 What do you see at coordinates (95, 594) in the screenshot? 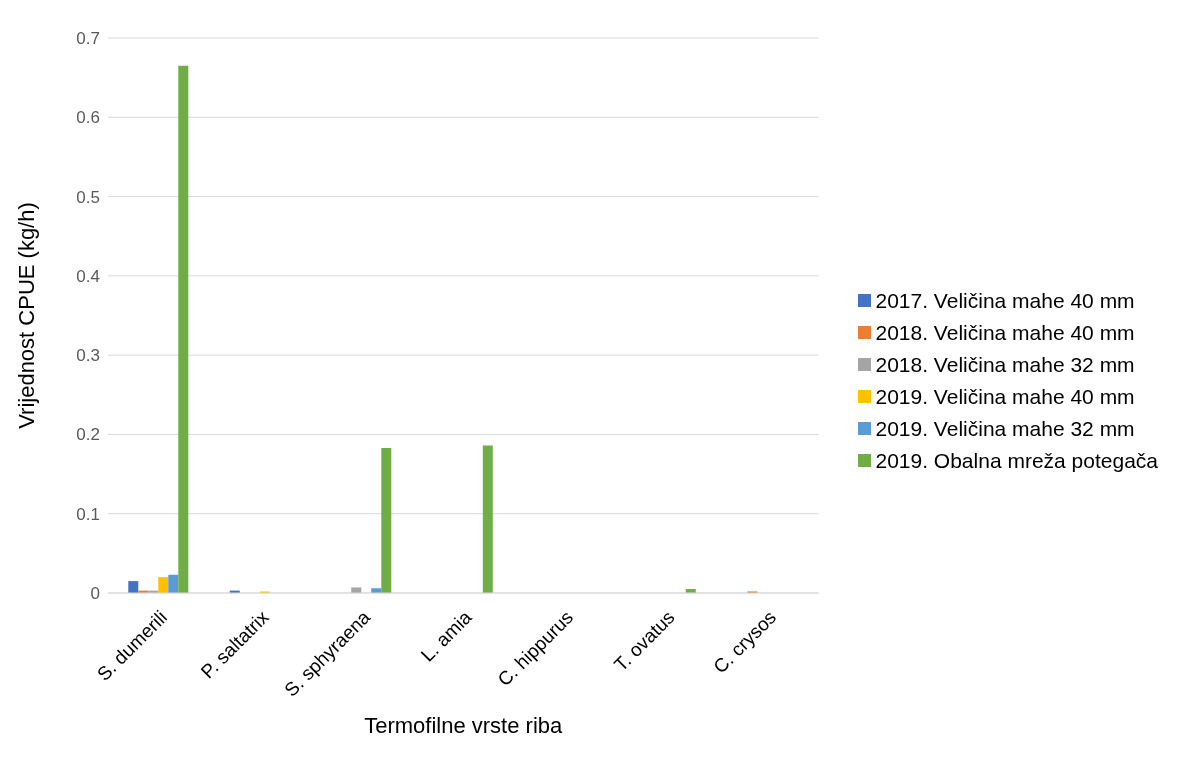
I see `y-tick-label: 0` at bounding box center [95, 594].